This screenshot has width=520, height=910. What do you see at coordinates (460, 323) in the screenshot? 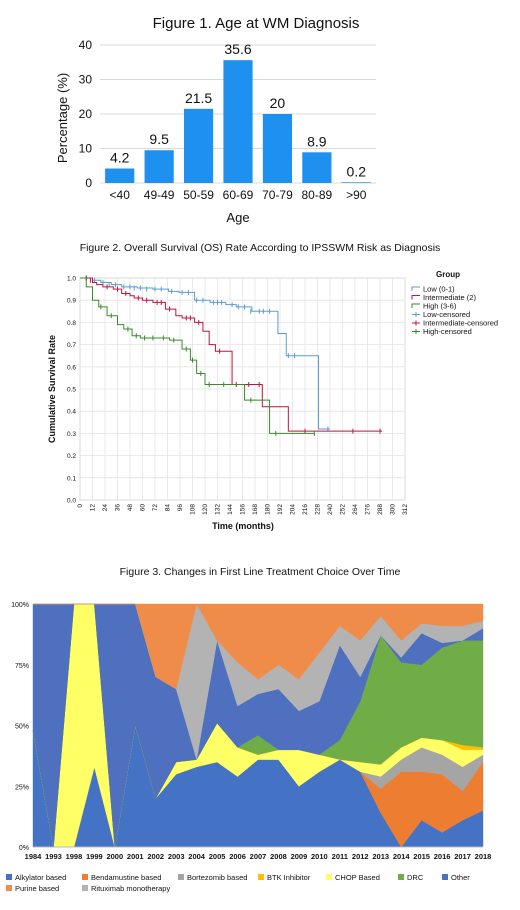
I see `figure-2-legend-entry: Intermediate-censored` at bounding box center [460, 323].